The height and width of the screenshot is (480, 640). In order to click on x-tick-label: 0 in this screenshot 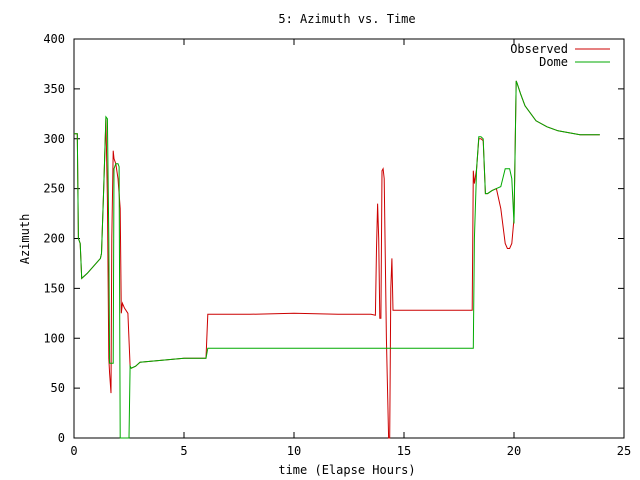, I will do `click(73, 451)`.